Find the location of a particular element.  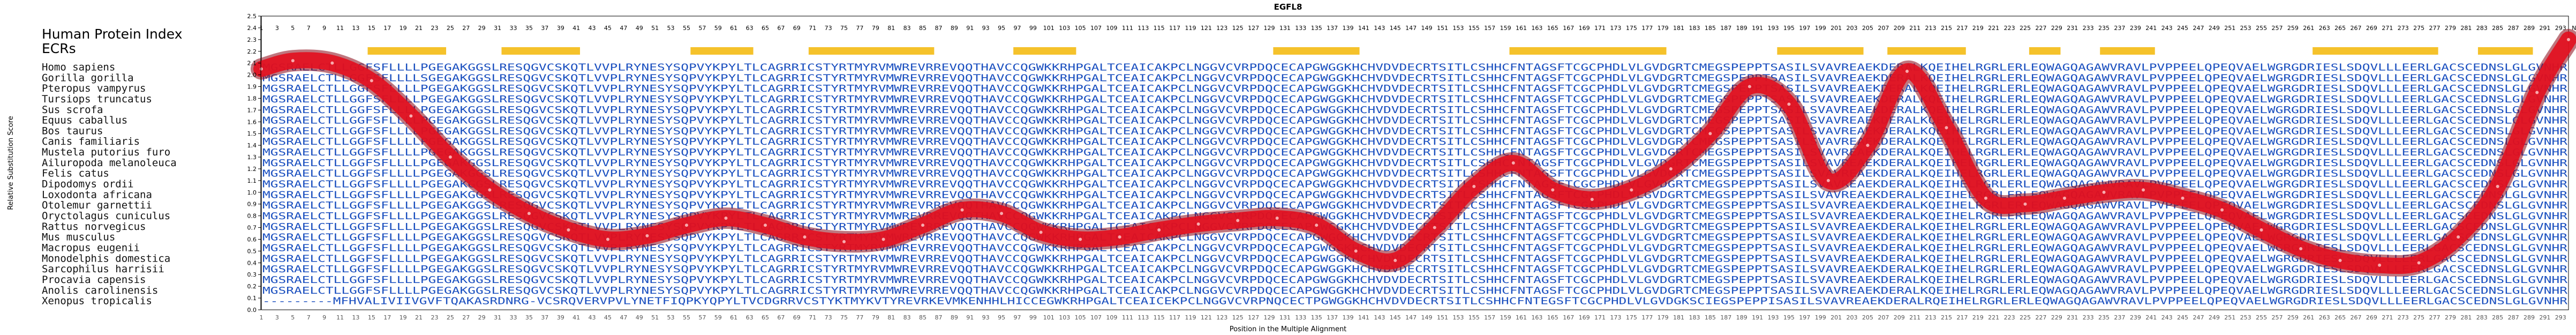

bottom-tick-label: 187 is located at coordinates (1725, 318).